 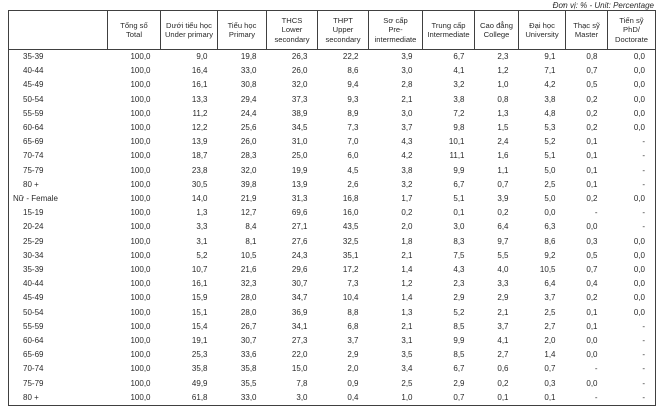 I want to click on table-cell: 1,3, so click(x=202, y=213).